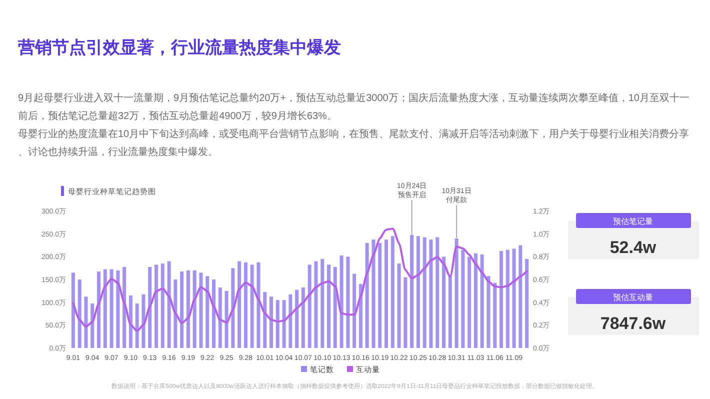  What do you see at coordinates (354, 107) in the screenshot?
I see `text: 9月起母婴行业进入双十一流量期，9月预估笔记总量约20万+，预估互动总量近3000万；国庆后流量热度大涨，互动量连续两次攀至峰值，10月至双十一前后，预估笔记总量超32万，预估互动总量超4900万，较9月增长63%。` at bounding box center [354, 107].